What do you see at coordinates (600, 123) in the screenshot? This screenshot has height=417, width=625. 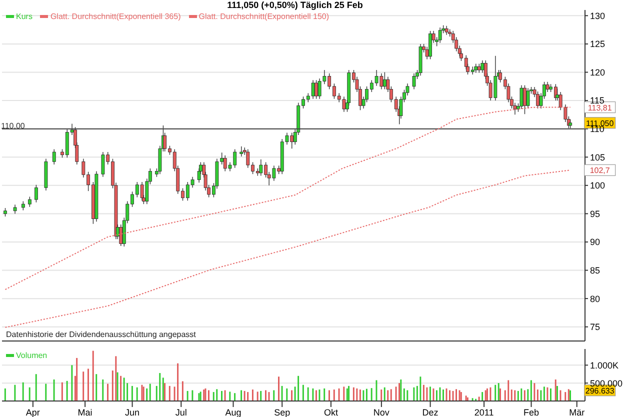 I see `annotation: 111,050` at bounding box center [600, 123].